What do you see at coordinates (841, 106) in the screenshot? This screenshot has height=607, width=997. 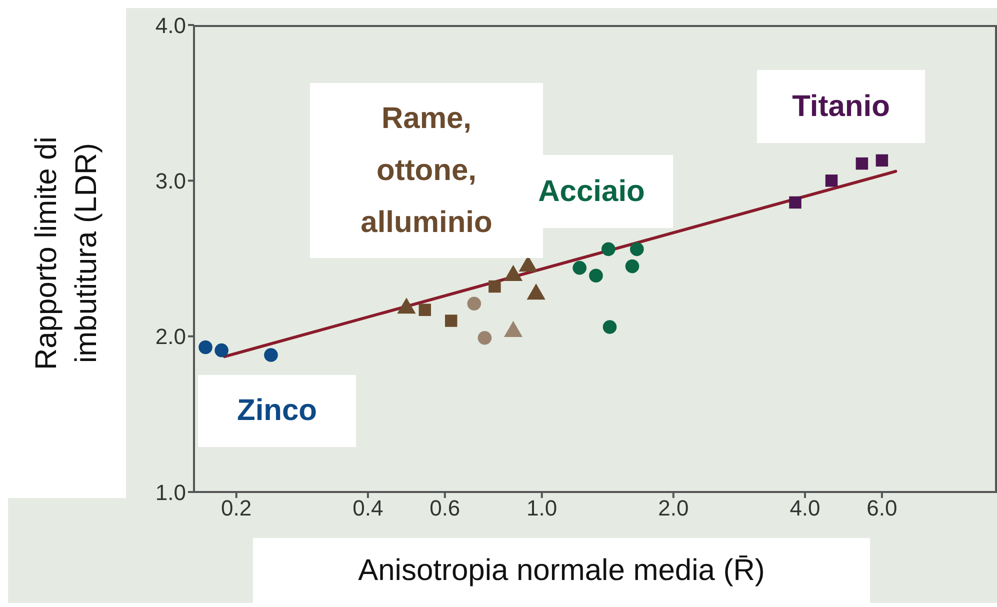 I see `series-label: Titanio` at bounding box center [841, 106].